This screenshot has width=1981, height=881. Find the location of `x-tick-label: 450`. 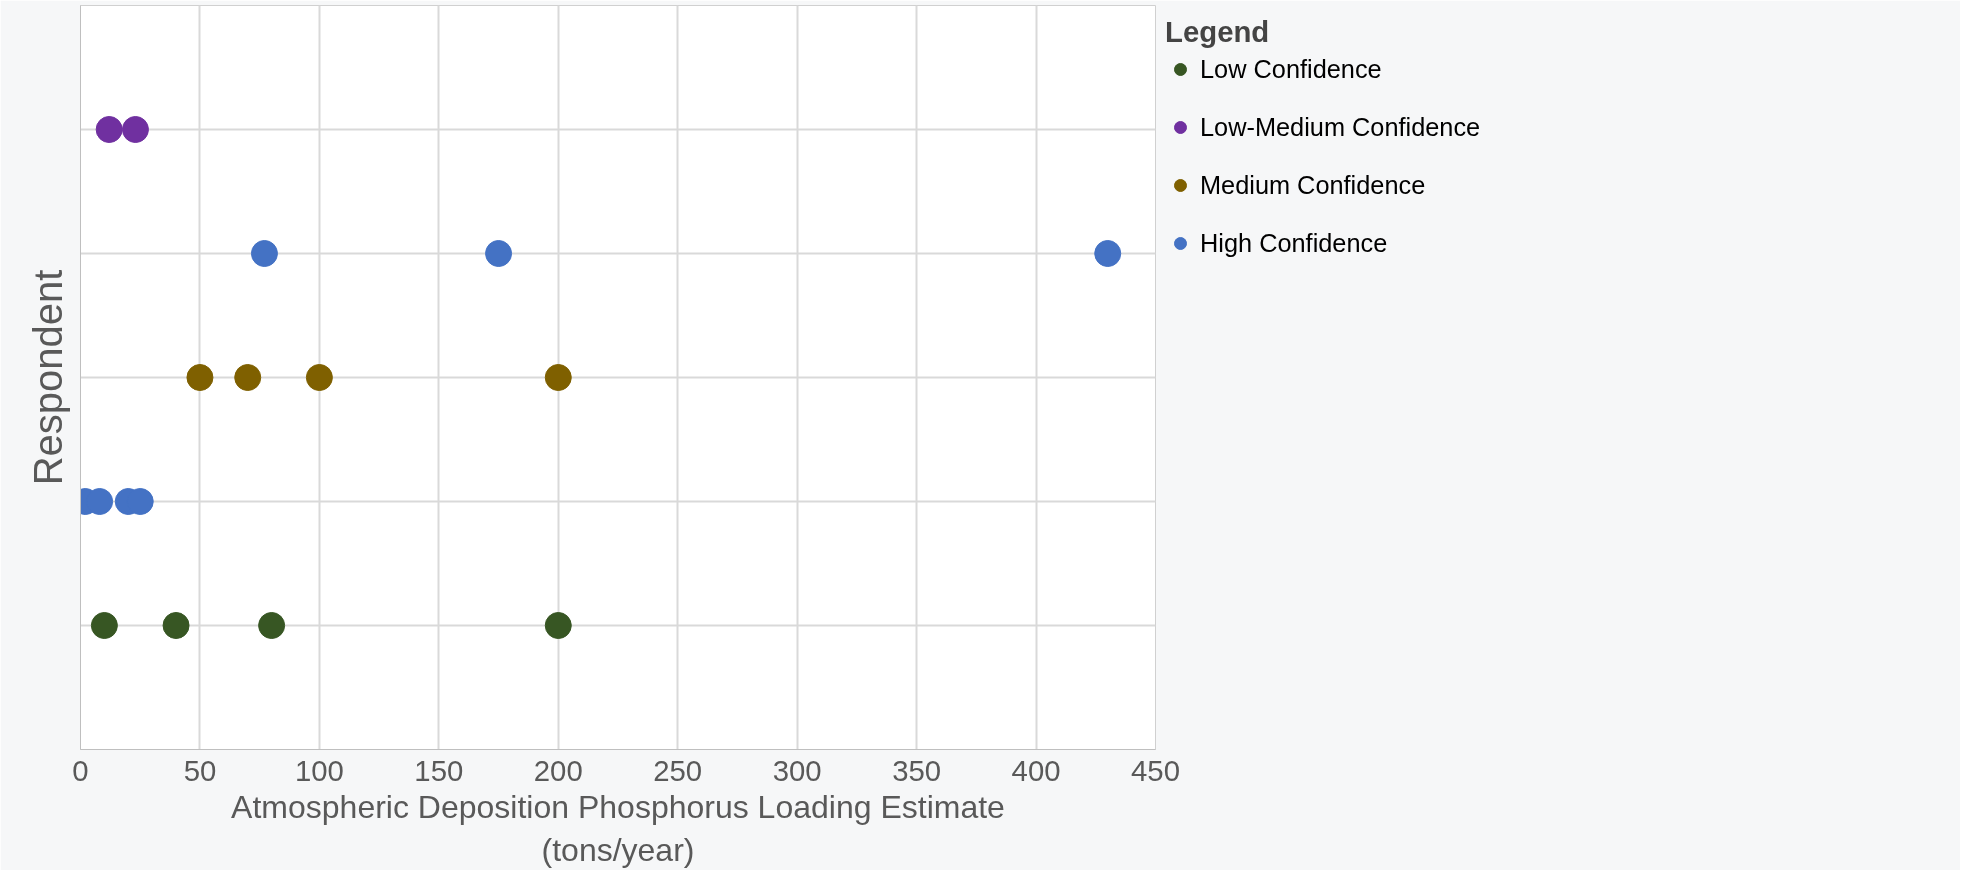

x-tick-label: 450 is located at coordinates (1155, 770).